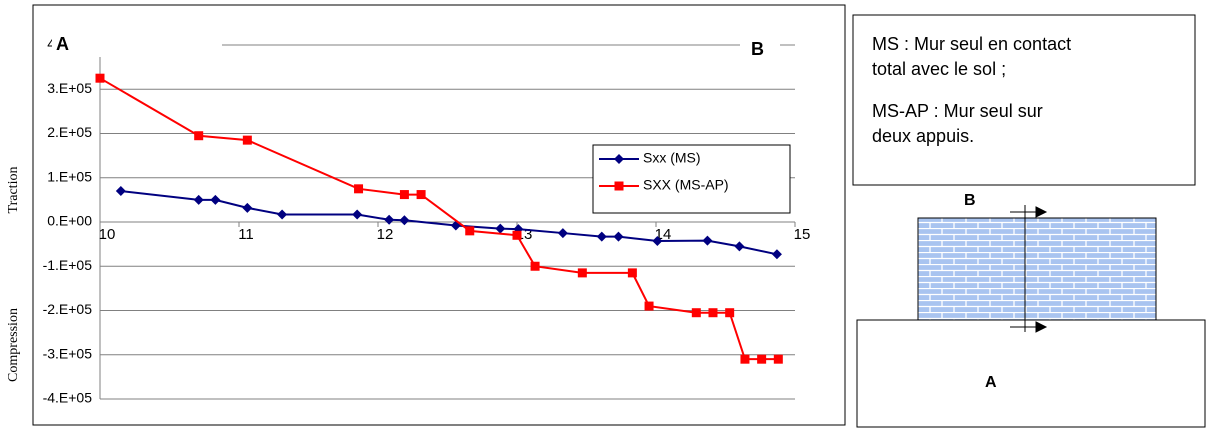 Image resolution: width=1212 pixels, height=432 pixels. What do you see at coordinates (13, 190) in the screenshot?
I see `axis-note: Traction` at bounding box center [13, 190].